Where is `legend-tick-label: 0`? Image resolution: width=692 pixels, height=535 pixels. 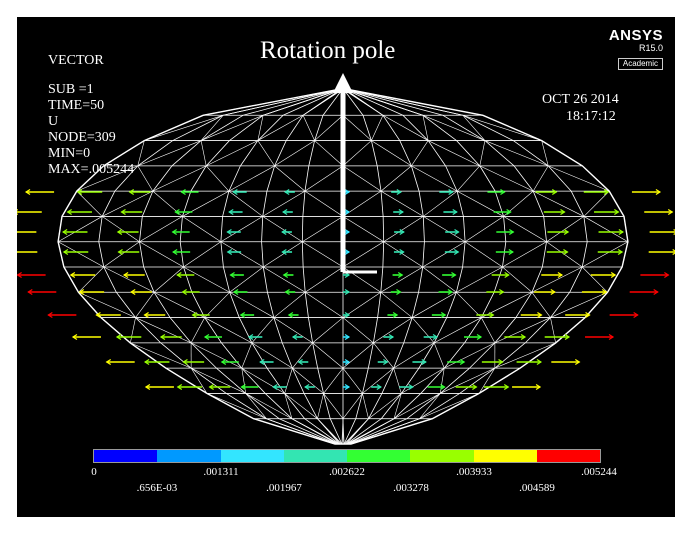
legend-tick-label: 0 is located at coordinates (94, 472).